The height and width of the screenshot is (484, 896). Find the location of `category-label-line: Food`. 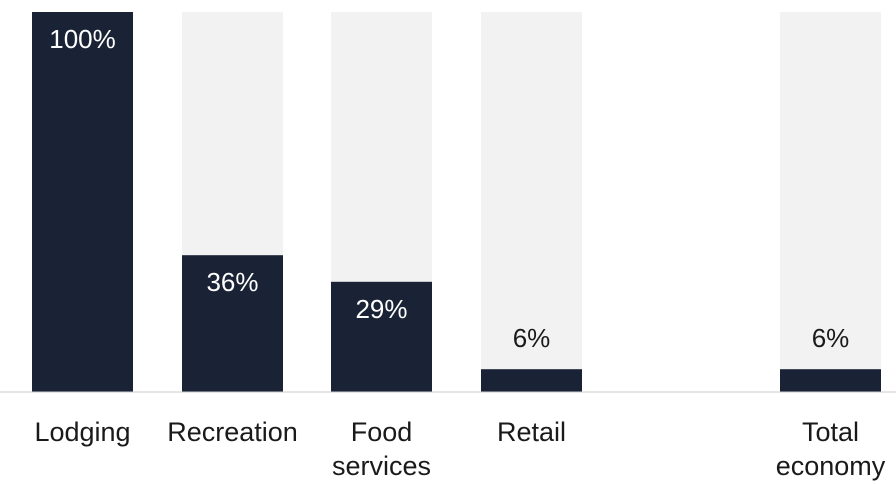

category-label-line: Food is located at coordinates (382, 432).